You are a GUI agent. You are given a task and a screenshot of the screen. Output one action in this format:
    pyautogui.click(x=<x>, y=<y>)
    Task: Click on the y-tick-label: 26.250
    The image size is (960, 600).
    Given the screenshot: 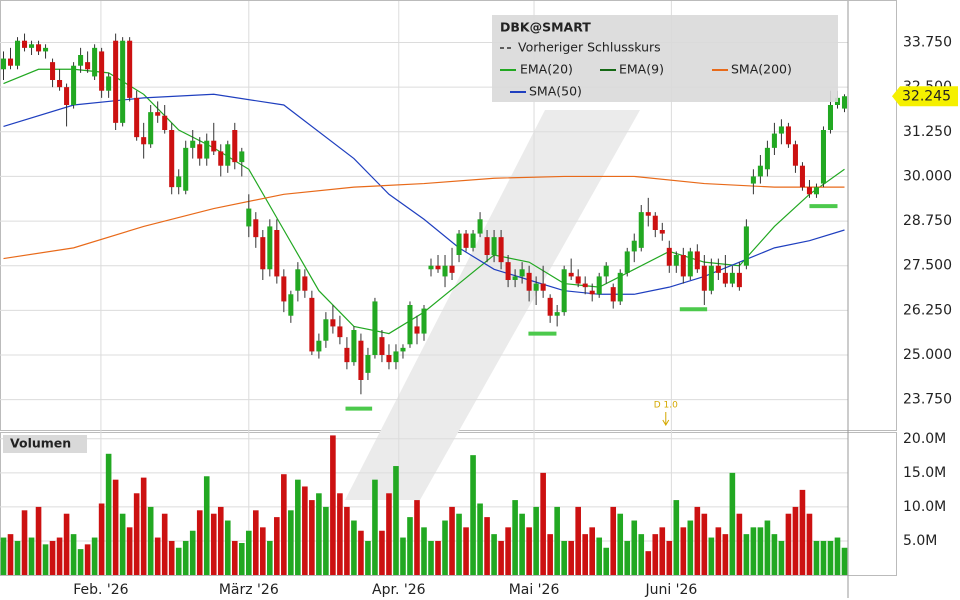 What is the action you would take?
    pyautogui.click(x=927, y=310)
    